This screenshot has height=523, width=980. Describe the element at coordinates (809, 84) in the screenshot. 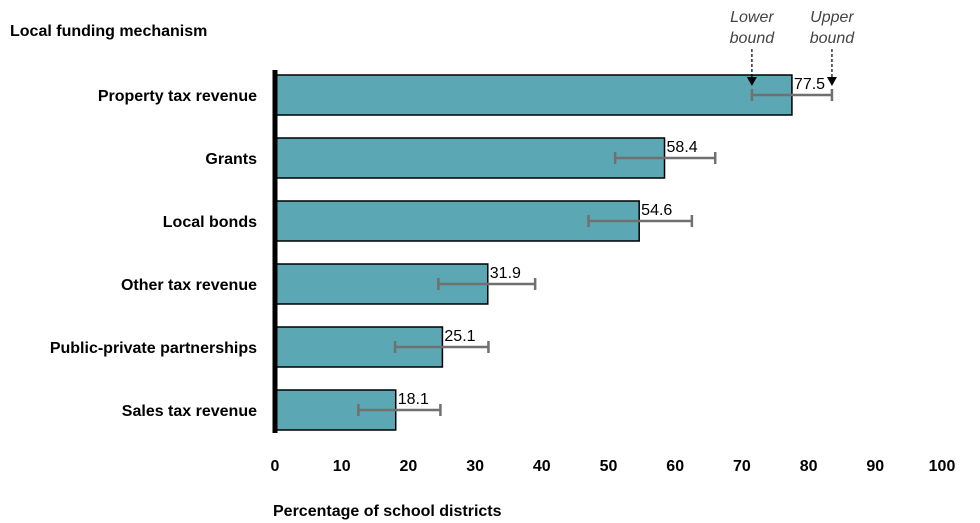

I see `value-label: 77.5` at that location.